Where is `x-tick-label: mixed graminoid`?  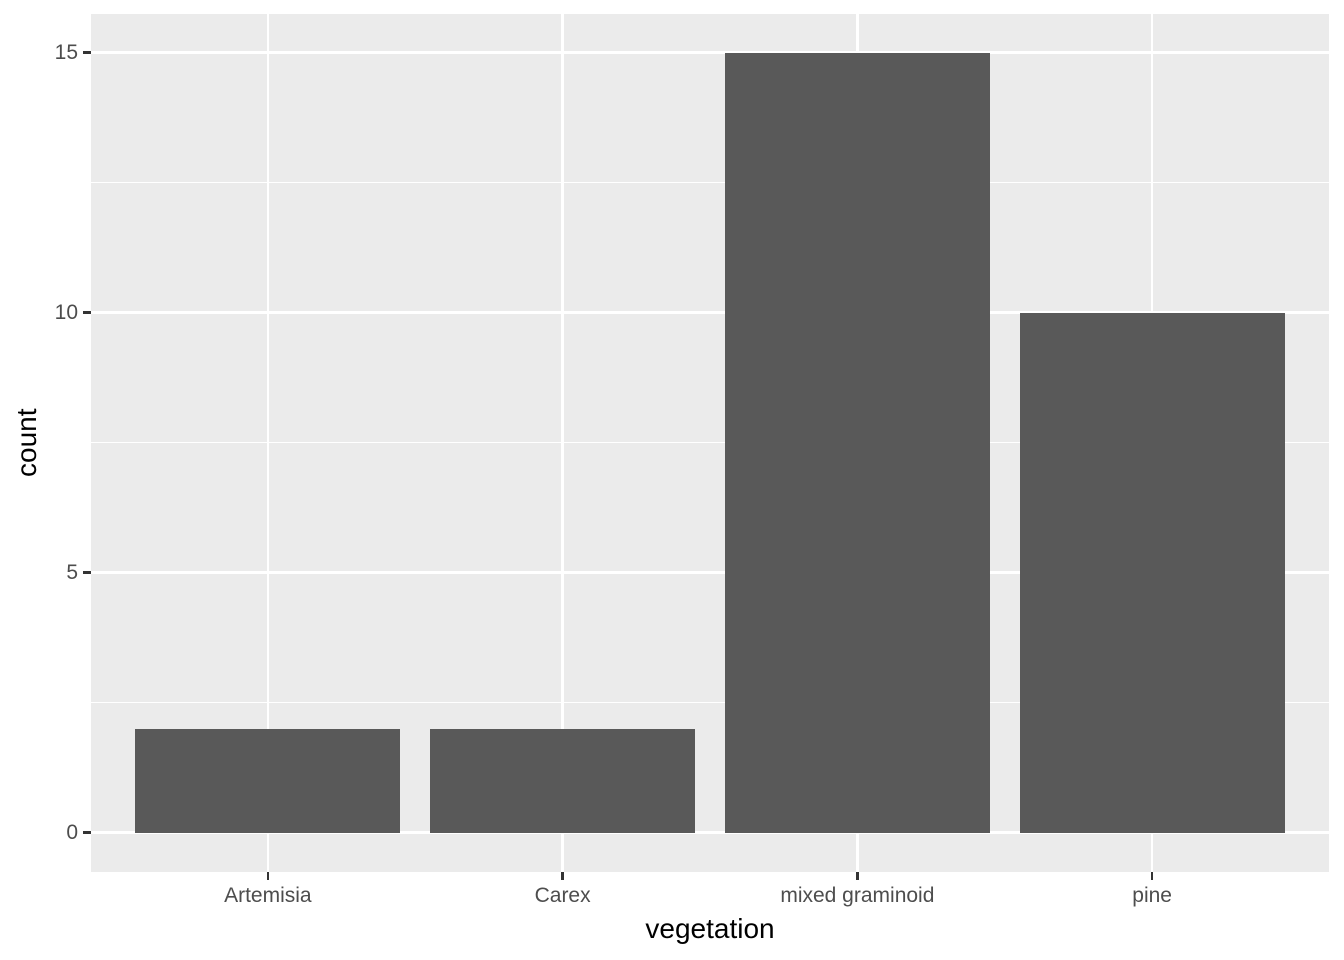 x-tick-label: mixed graminoid is located at coordinates (857, 895).